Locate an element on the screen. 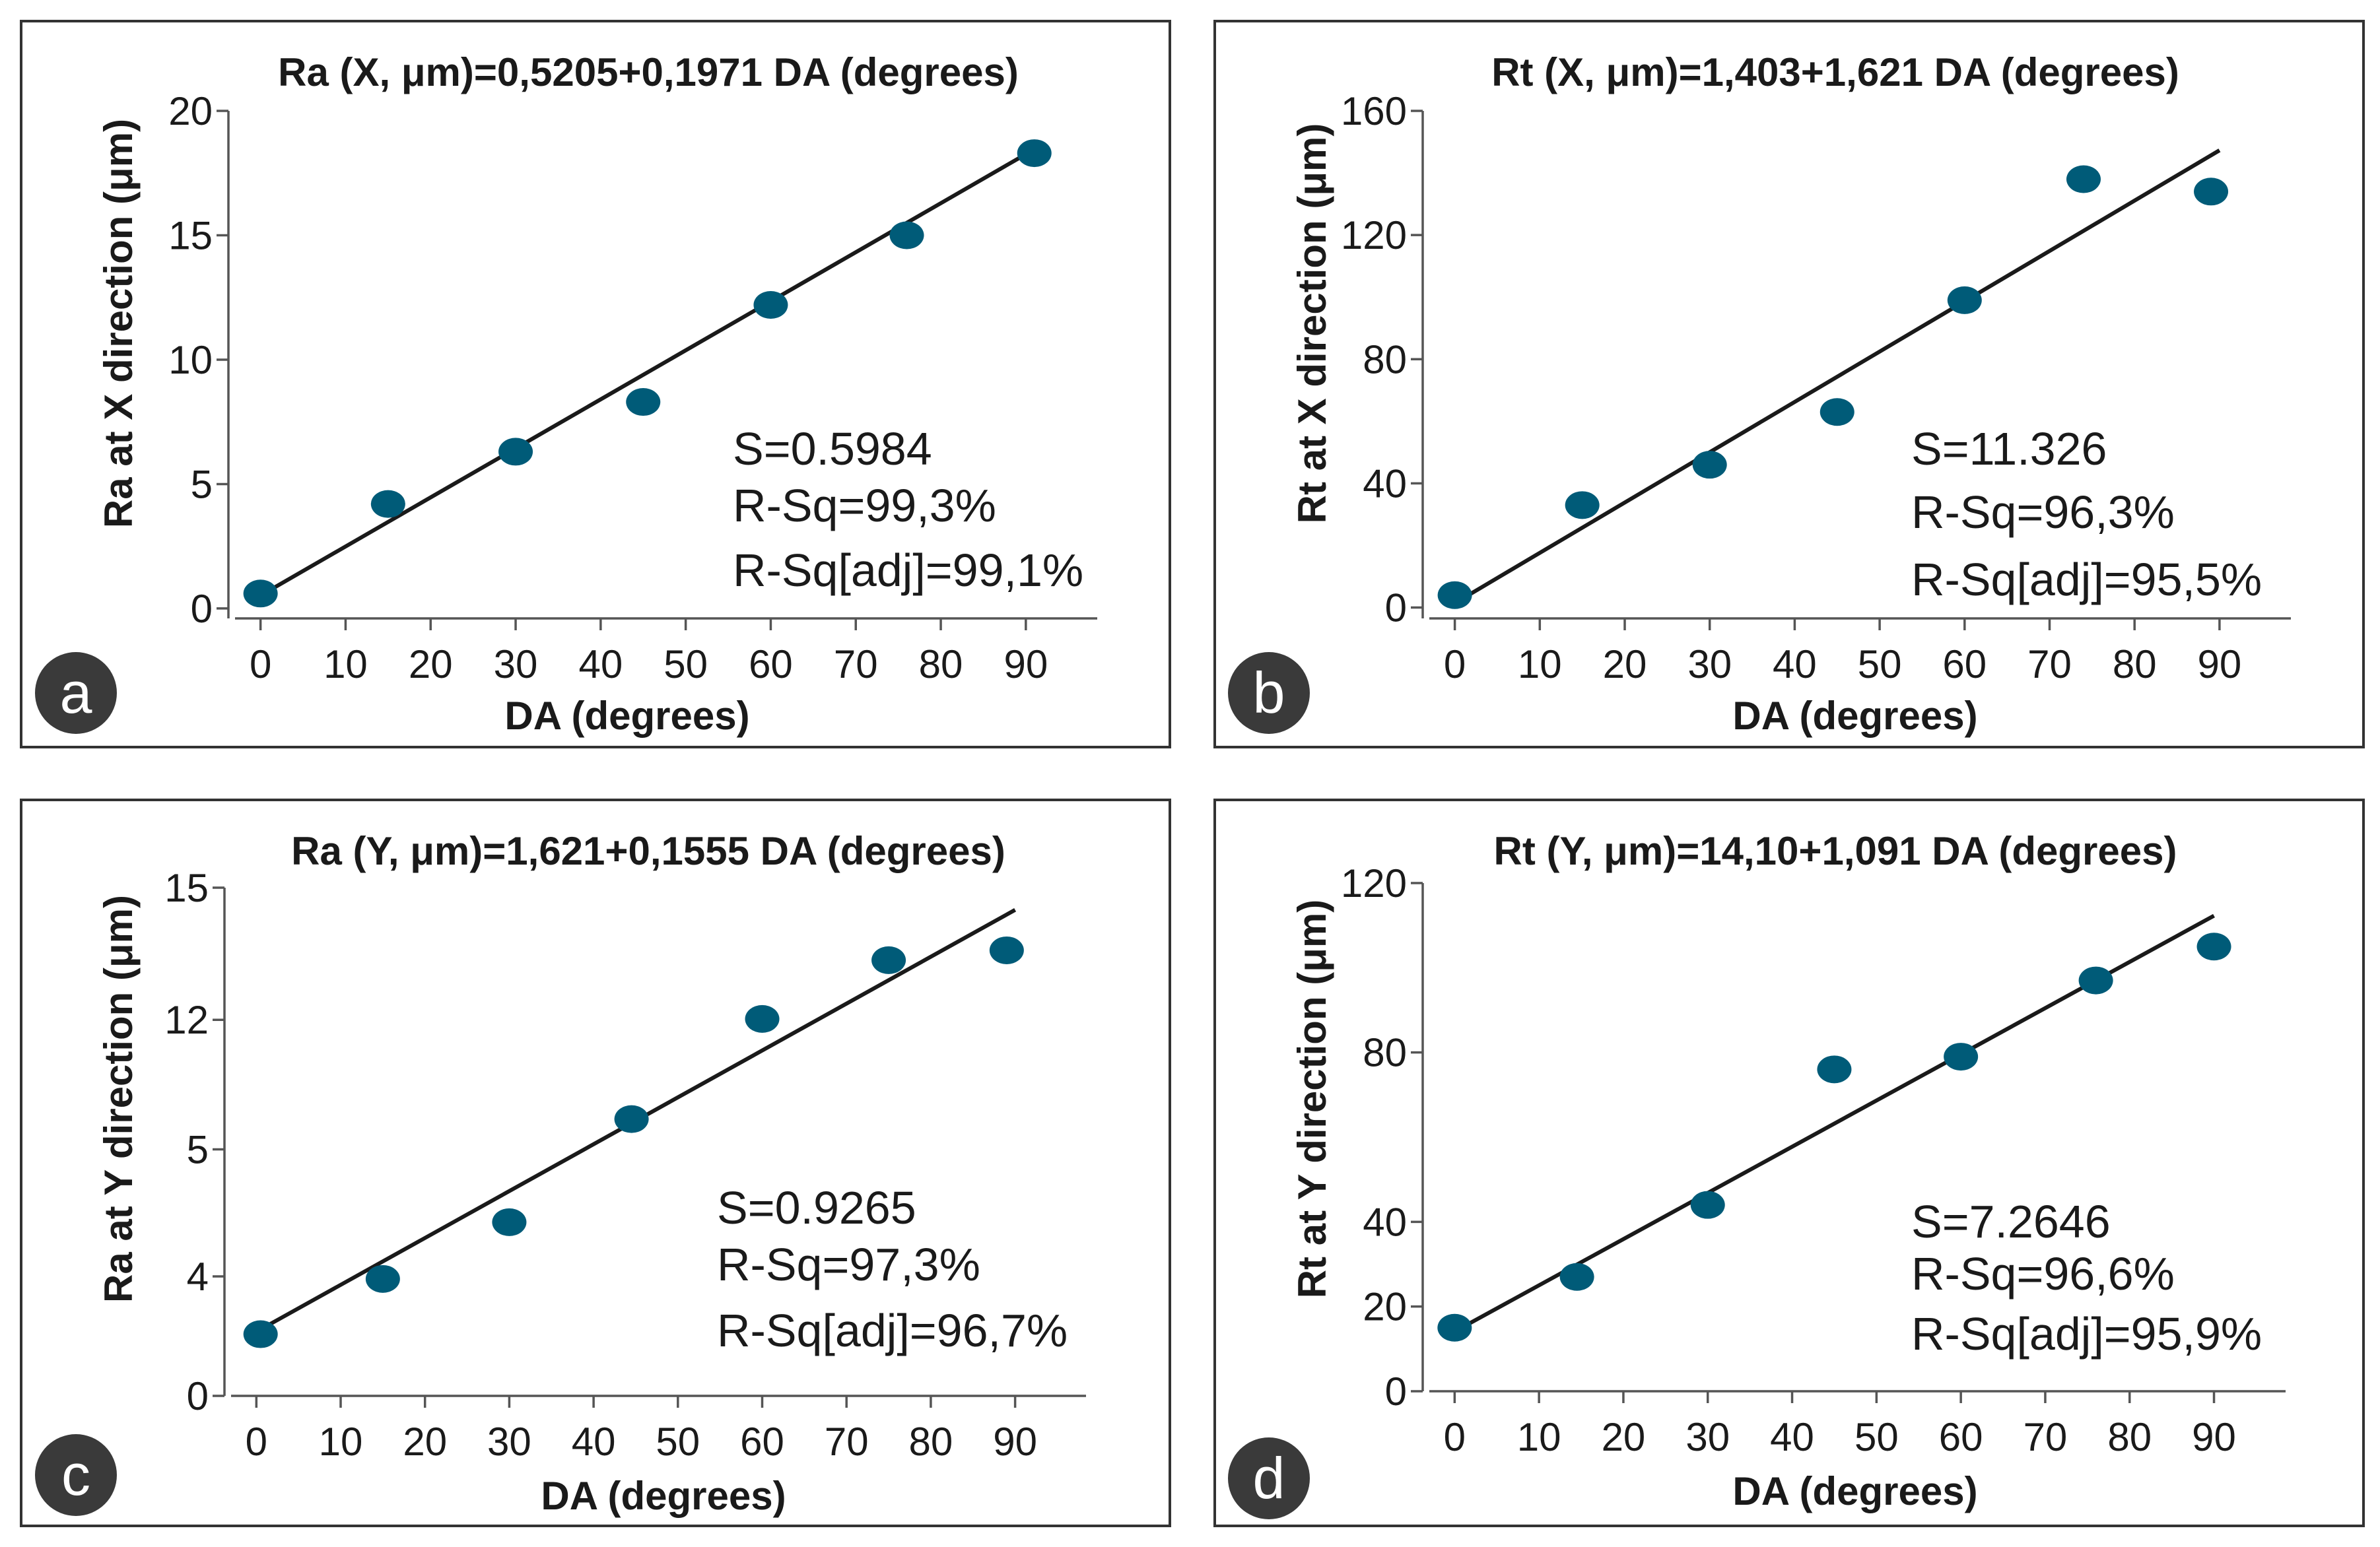  panel-c-y-ticks: 0 4 5 12 15 is located at coordinates (194, 1142).